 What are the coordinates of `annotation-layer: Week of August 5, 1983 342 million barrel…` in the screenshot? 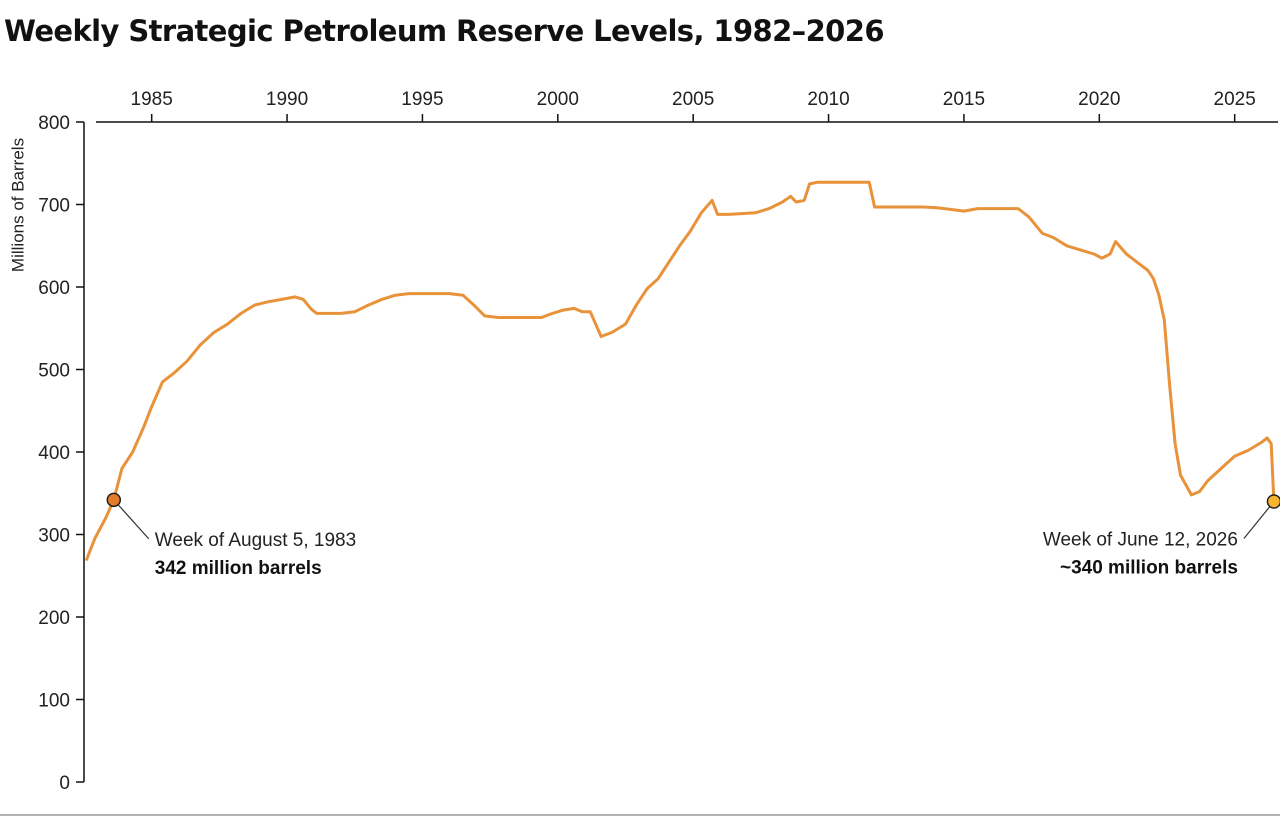 It's located at (693, 535).